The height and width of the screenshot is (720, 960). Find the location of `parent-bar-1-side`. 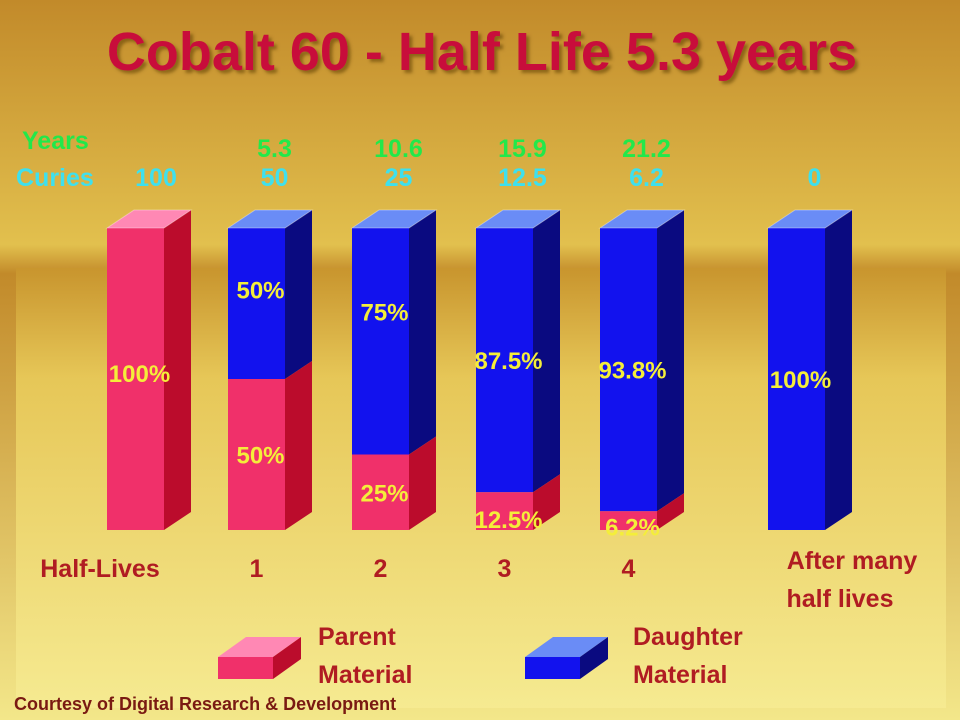

parent-bar-1-side is located at coordinates (298, 445).